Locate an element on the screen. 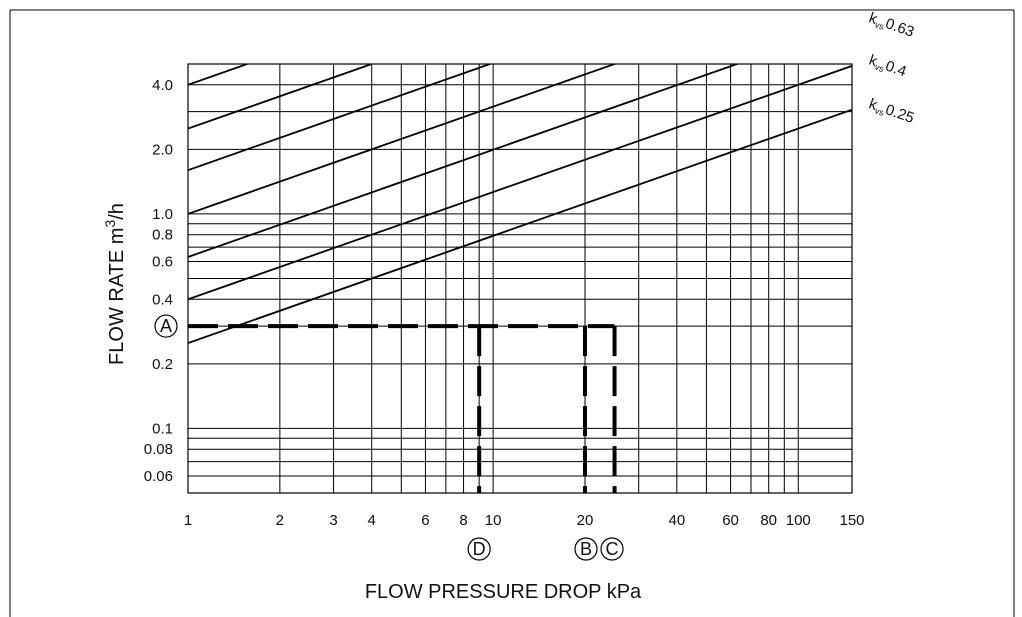 Image resolution: width=1022 pixels, height=617 pixels. x-tick-label: 40 is located at coordinates (676, 520).